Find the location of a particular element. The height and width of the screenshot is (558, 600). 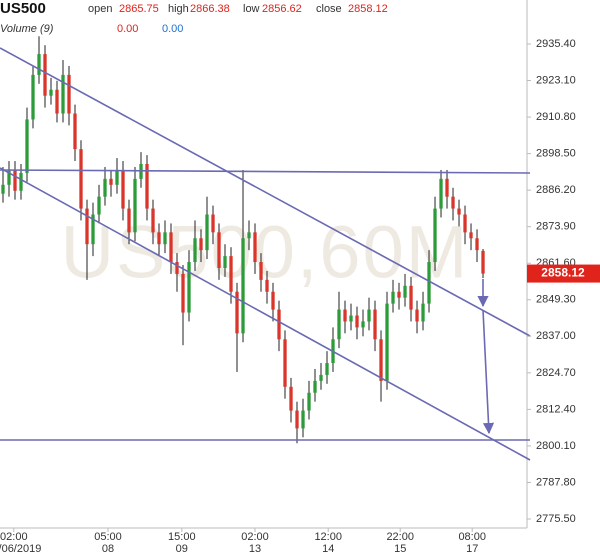

x-tick-date: 05/06/2019 is located at coordinates (20, 549).